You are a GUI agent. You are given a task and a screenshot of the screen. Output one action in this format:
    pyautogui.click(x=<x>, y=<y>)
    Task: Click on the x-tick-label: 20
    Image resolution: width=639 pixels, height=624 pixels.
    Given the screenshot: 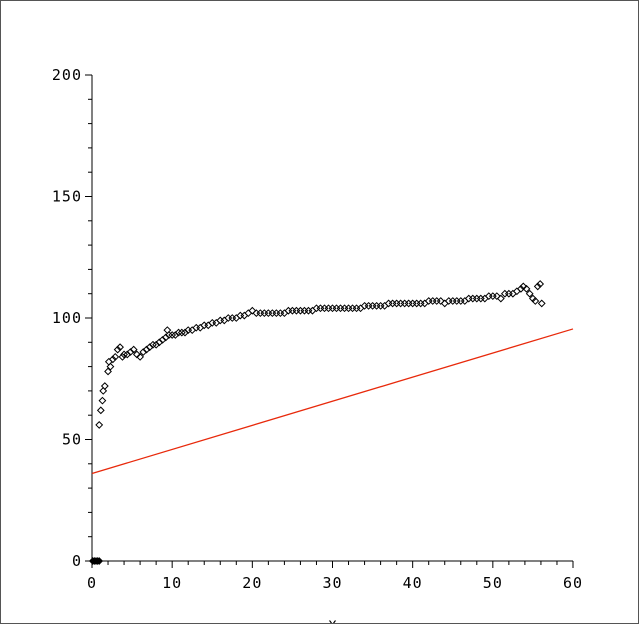 What is the action you would take?
    pyautogui.click(x=252, y=583)
    